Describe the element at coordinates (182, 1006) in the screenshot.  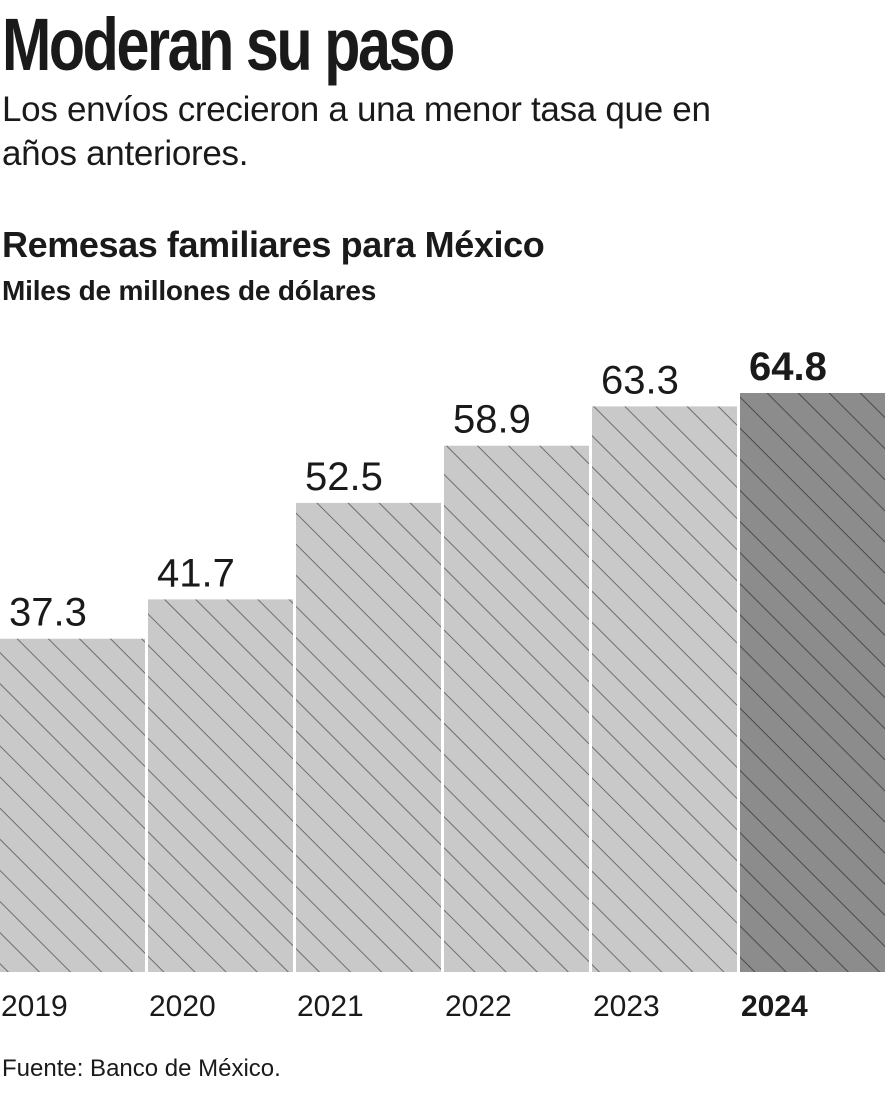
I see `category-label-2020: 2020` at that location.